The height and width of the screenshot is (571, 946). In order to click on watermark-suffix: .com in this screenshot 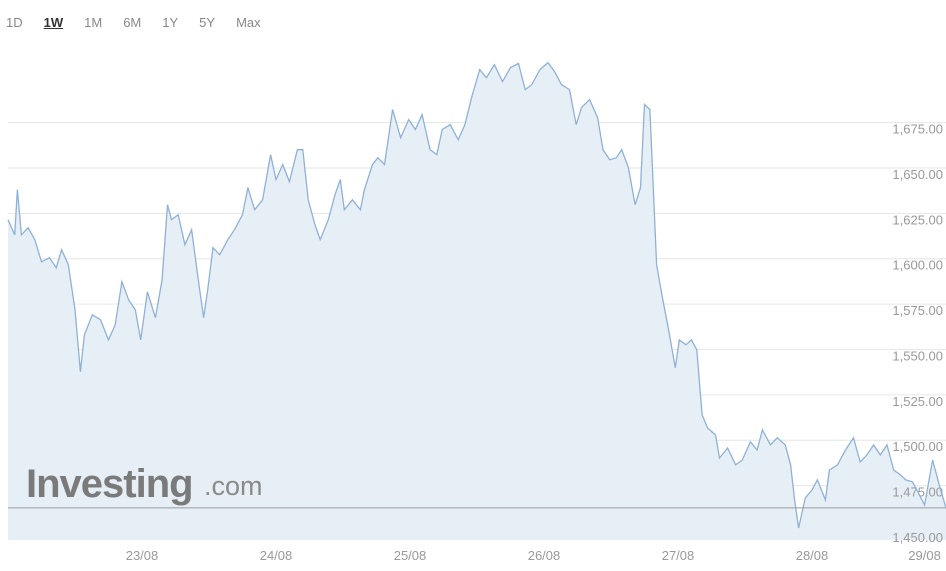, I will do `click(233, 486)`.